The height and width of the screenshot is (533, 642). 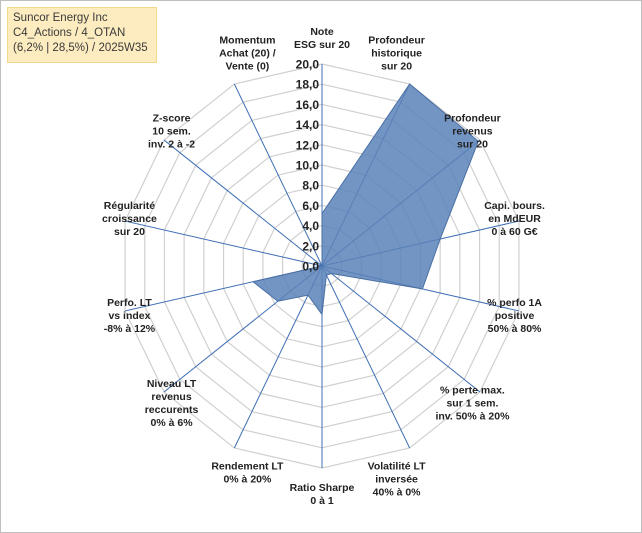 I want to click on tick-label: 10,0, so click(x=308, y=166).